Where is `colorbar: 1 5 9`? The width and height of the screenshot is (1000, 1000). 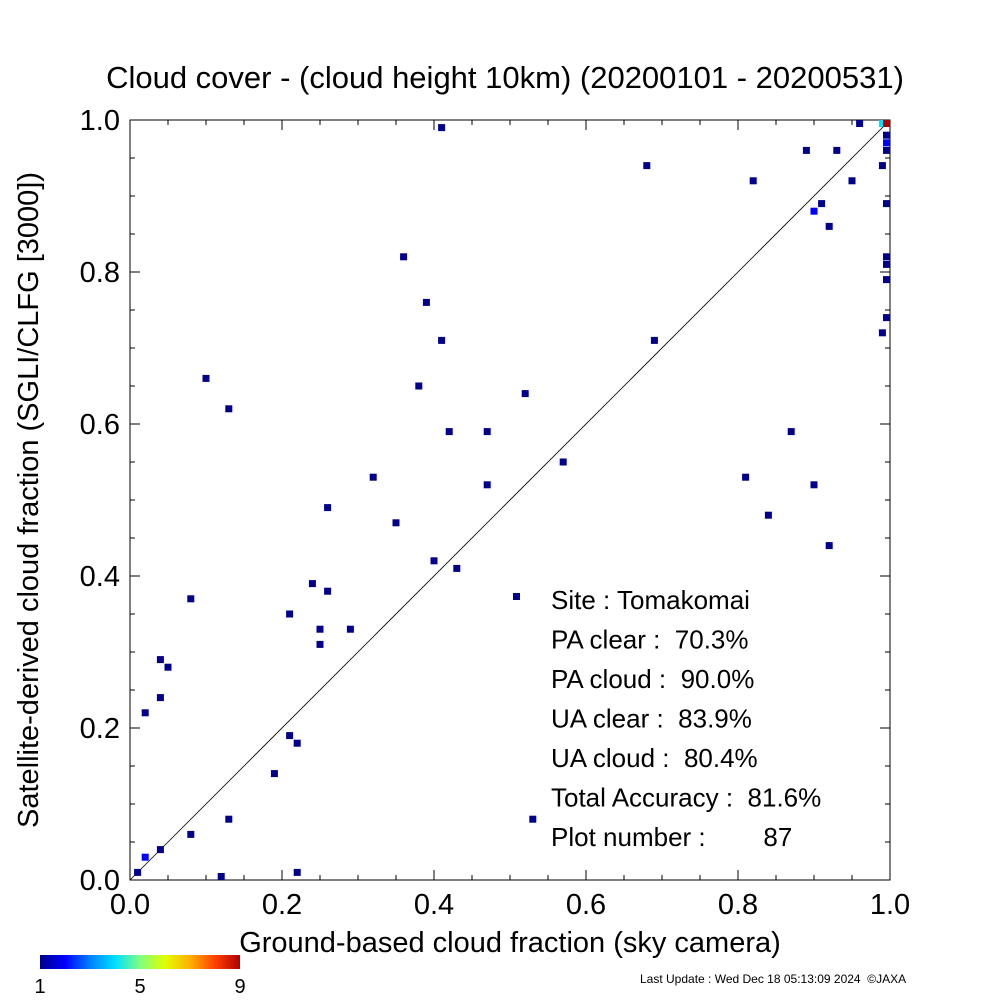
colorbar: 1 5 9 is located at coordinates (140, 976).